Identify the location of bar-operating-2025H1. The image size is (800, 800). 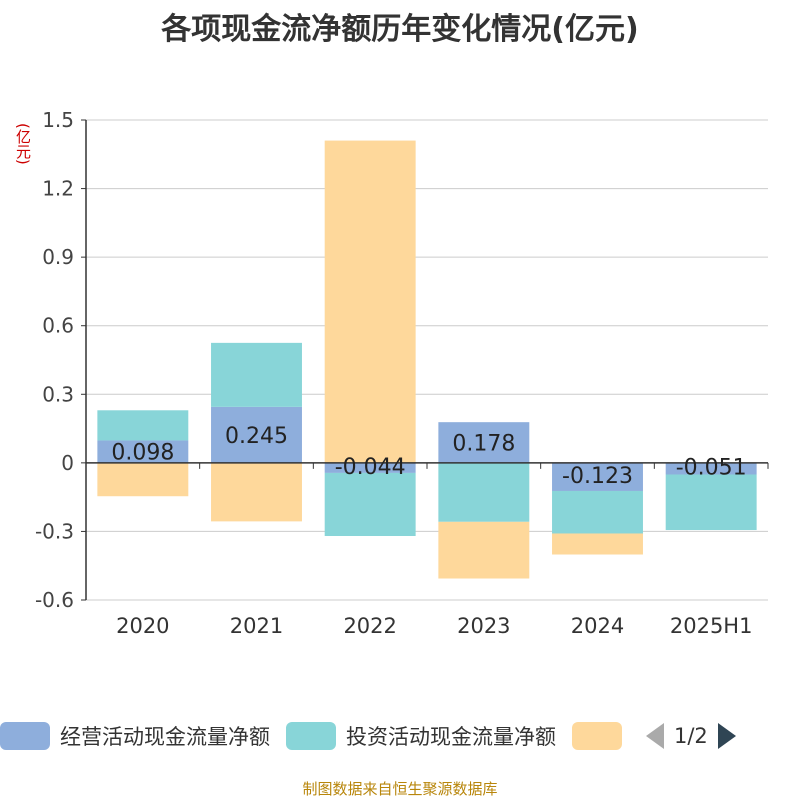
(711, 468).